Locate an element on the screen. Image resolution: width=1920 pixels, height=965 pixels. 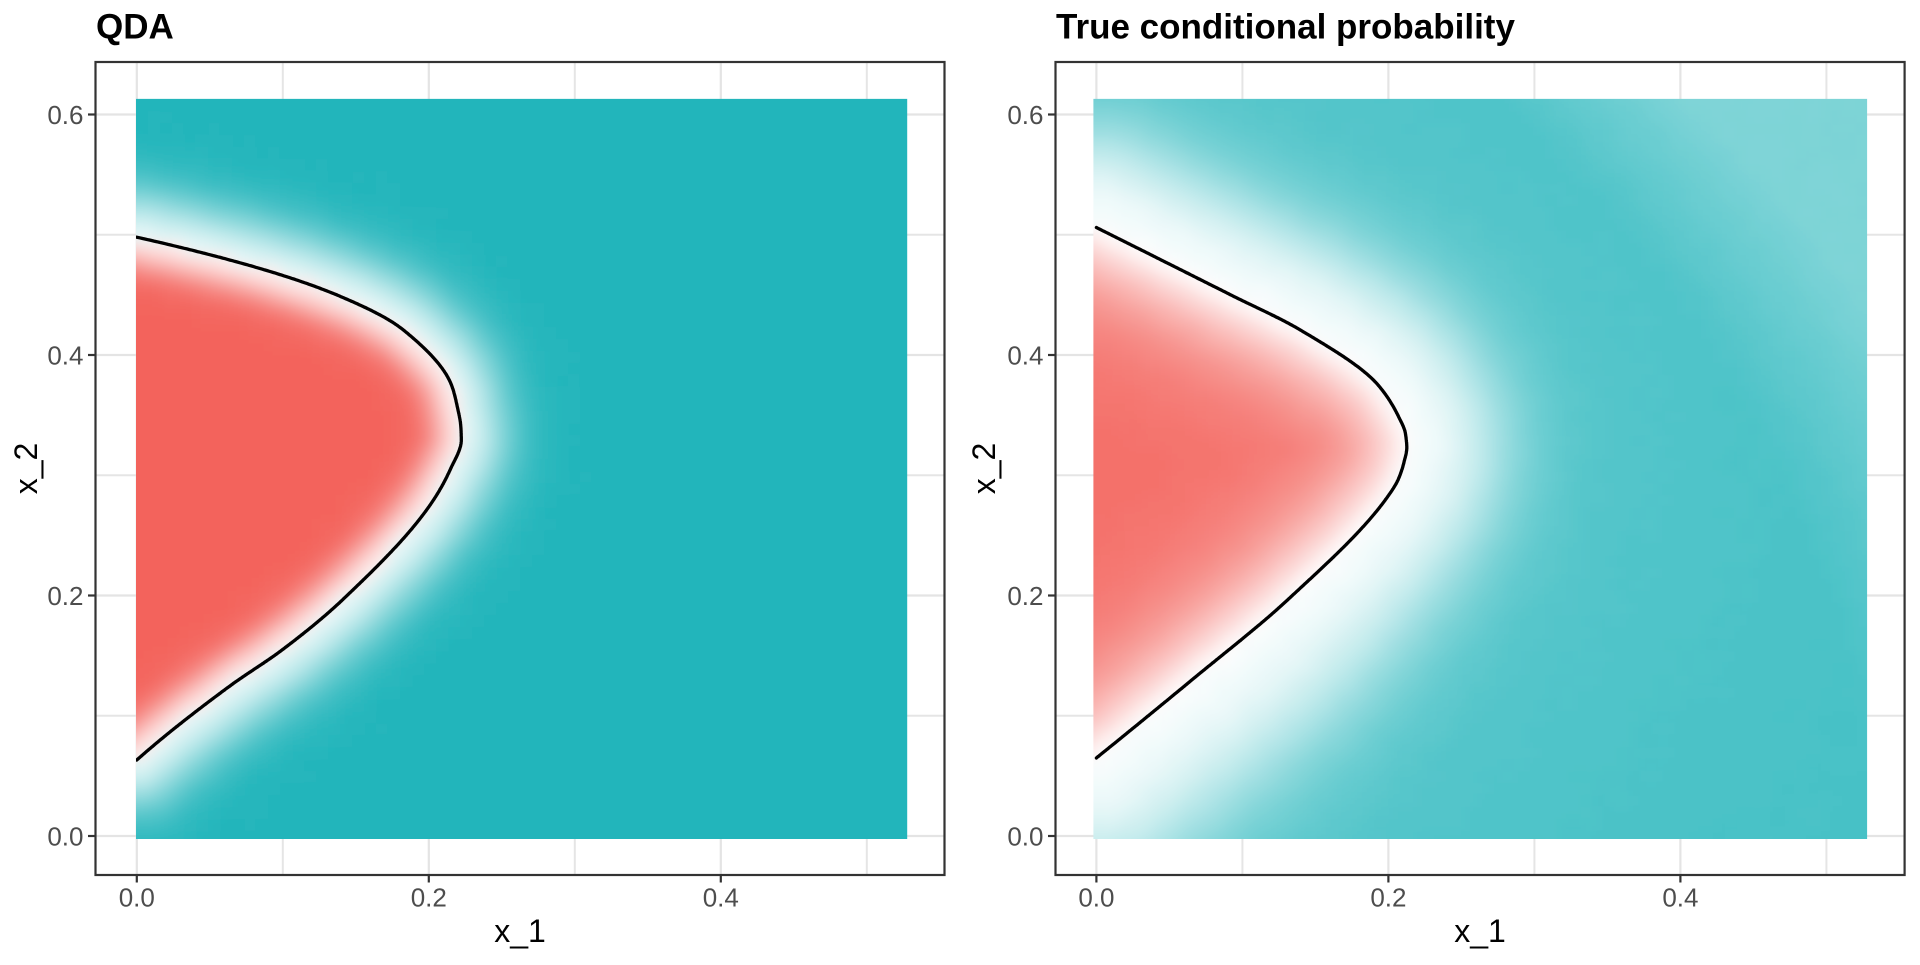
svg-text: True conditional probability is located at coordinates (1285, 27).